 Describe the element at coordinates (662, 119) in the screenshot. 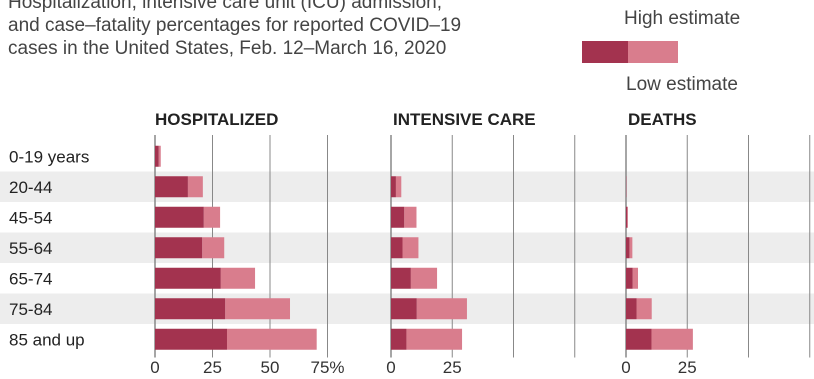

I see `panel-title: DEATHS` at that location.